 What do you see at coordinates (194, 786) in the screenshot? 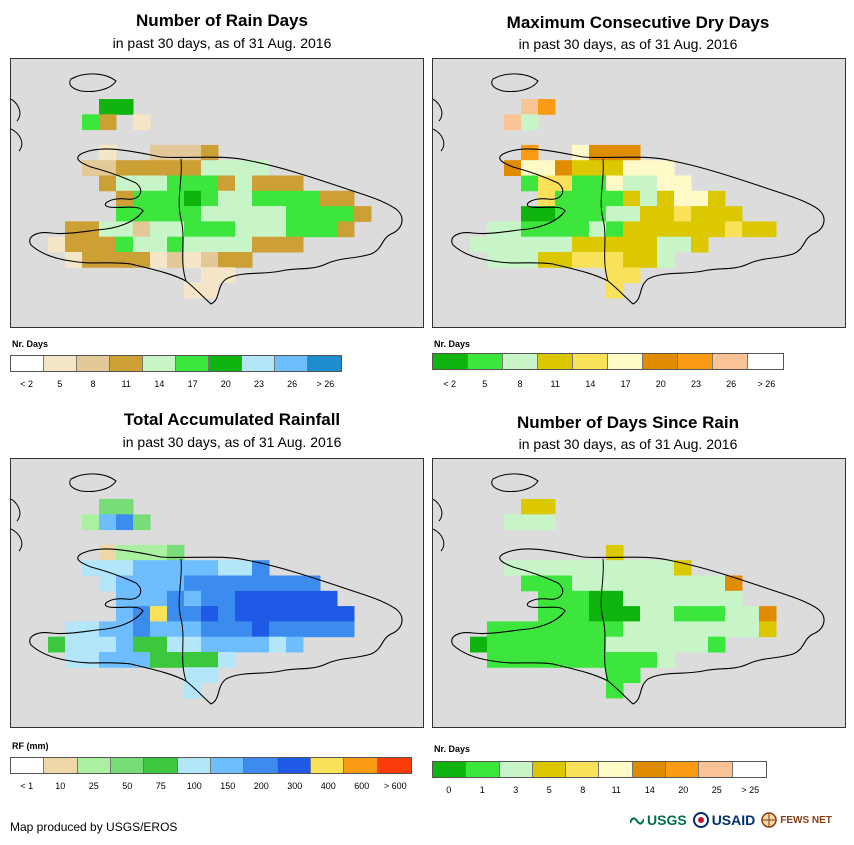
I see `legend-label: 100` at bounding box center [194, 786].